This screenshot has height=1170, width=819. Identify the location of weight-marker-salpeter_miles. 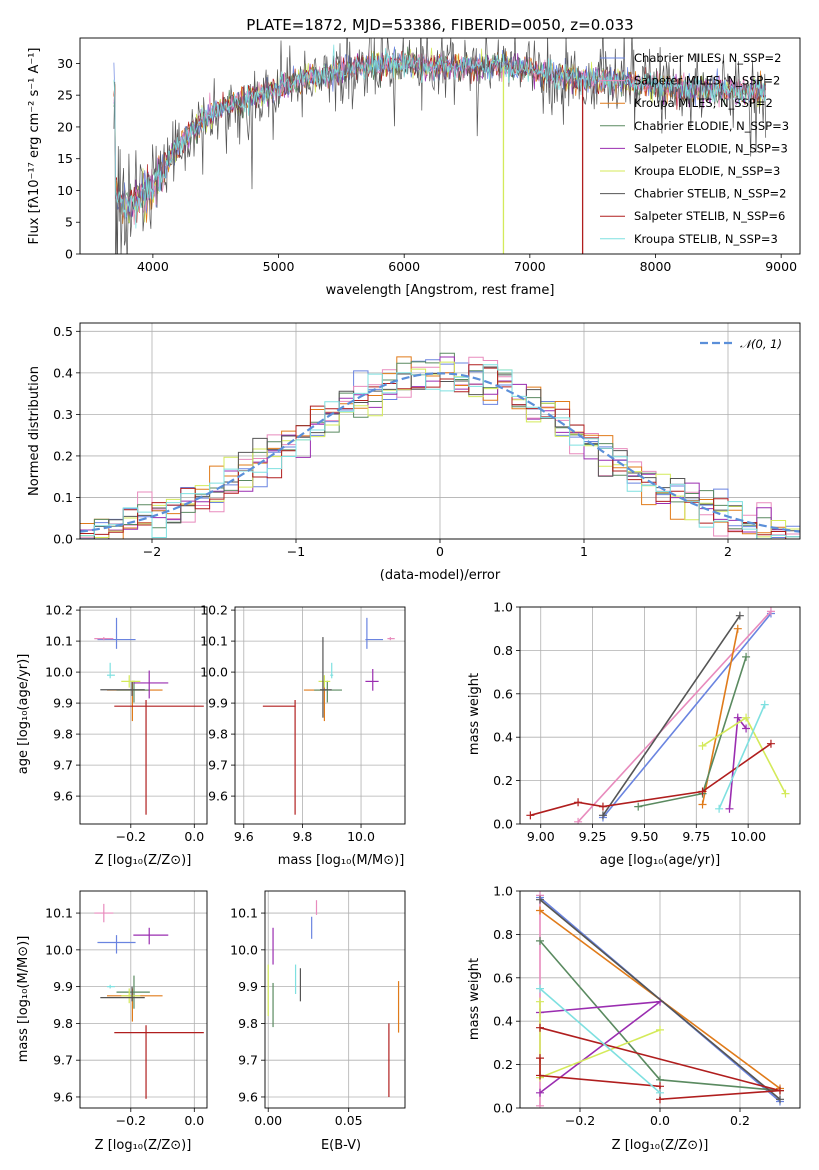
(540, 1104).